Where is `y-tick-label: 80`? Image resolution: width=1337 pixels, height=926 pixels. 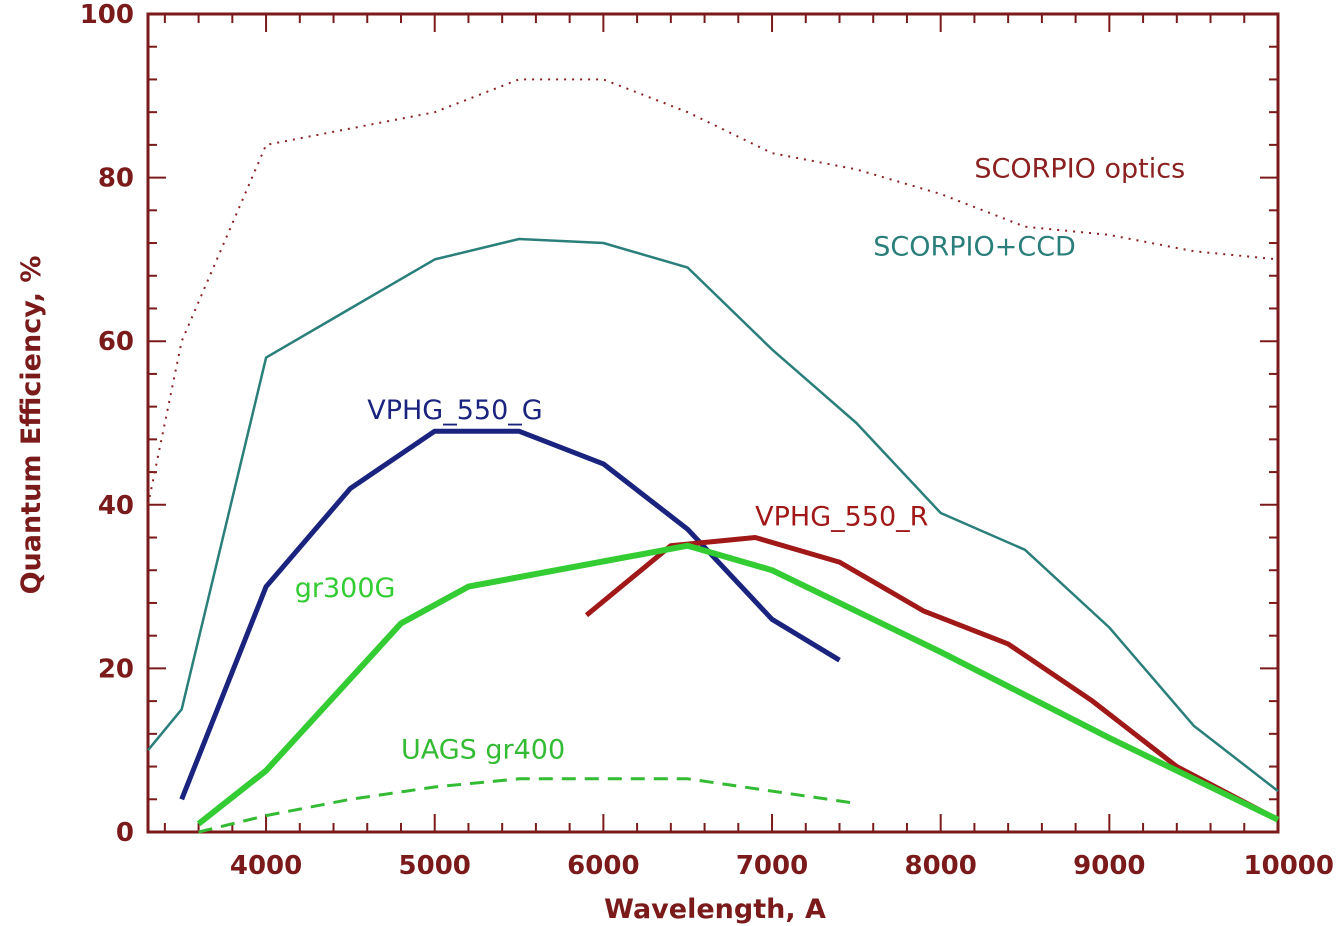 y-tick-label: 80 is located at coordinates (116, 179).